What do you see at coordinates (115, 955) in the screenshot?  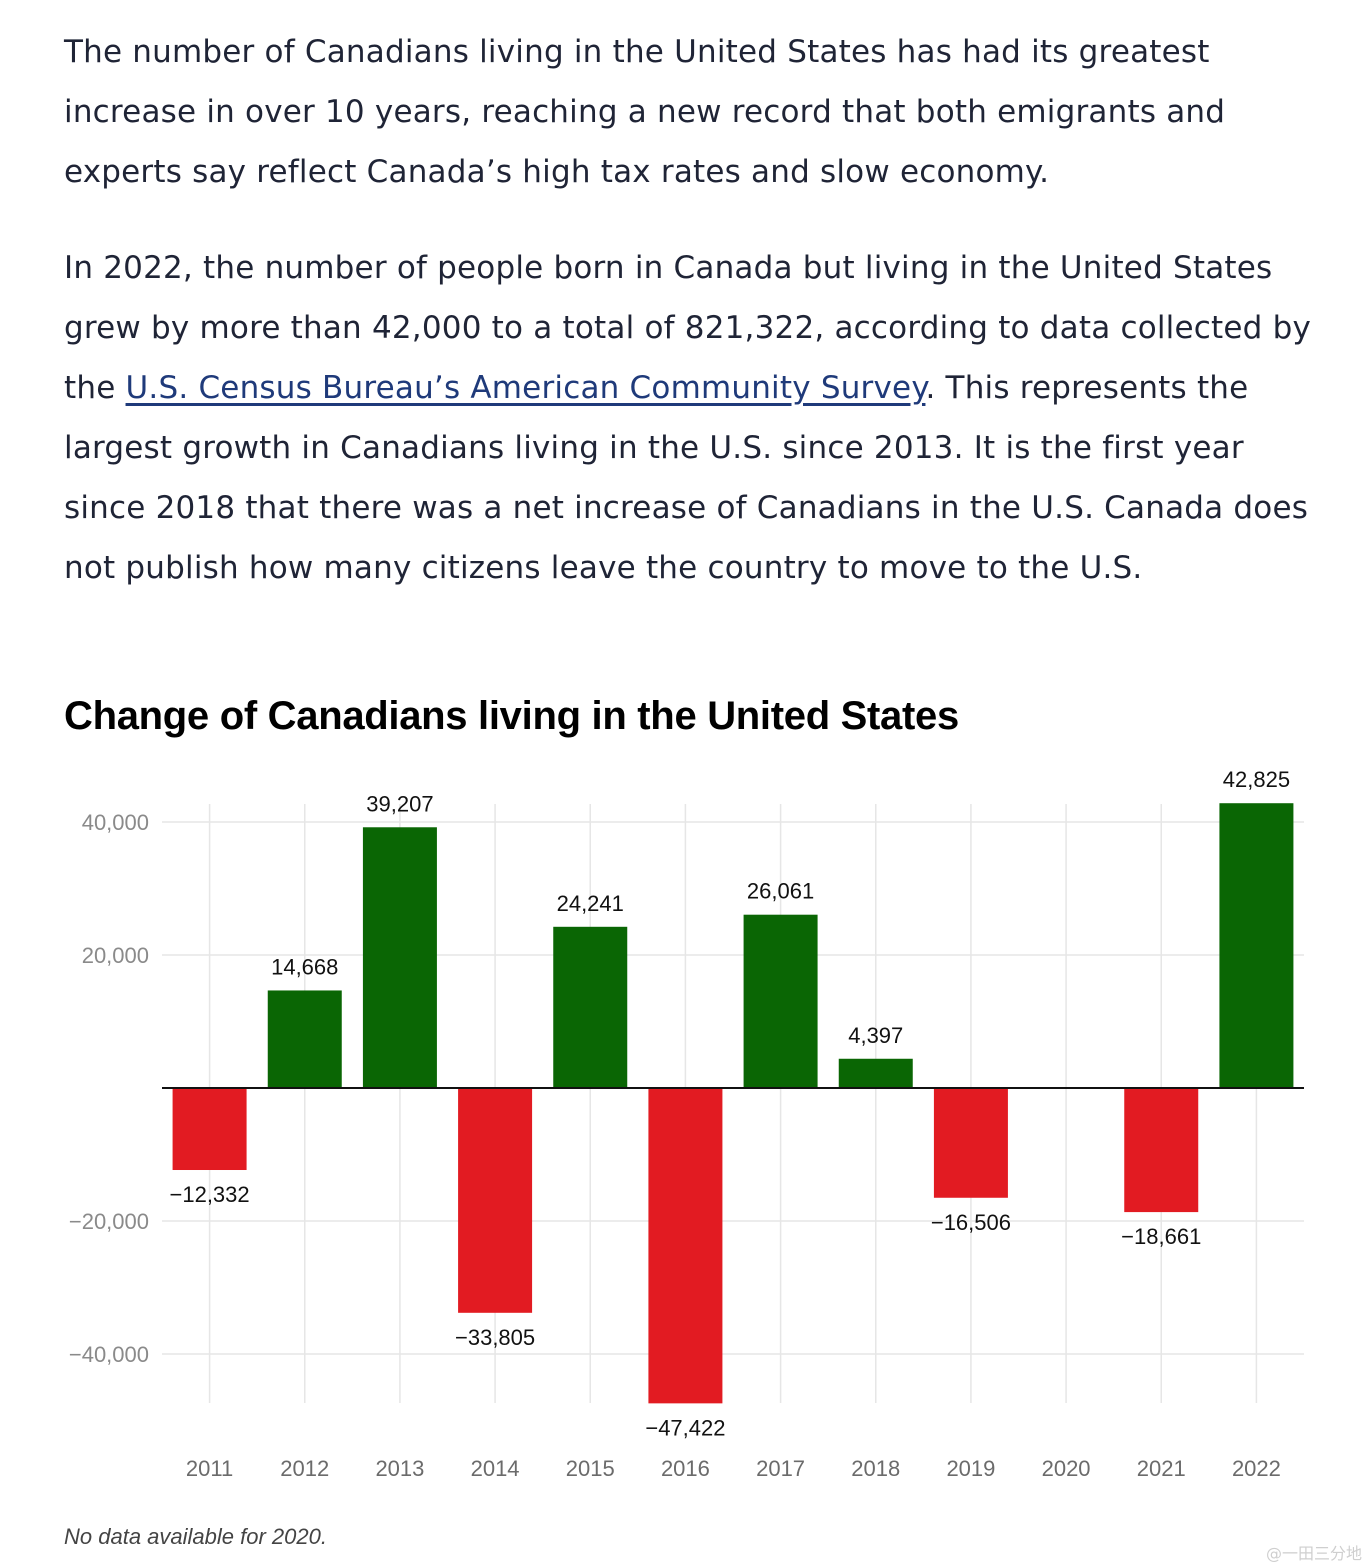 I see `y-tick-label: 20,000` at bounding box center [115, 955].